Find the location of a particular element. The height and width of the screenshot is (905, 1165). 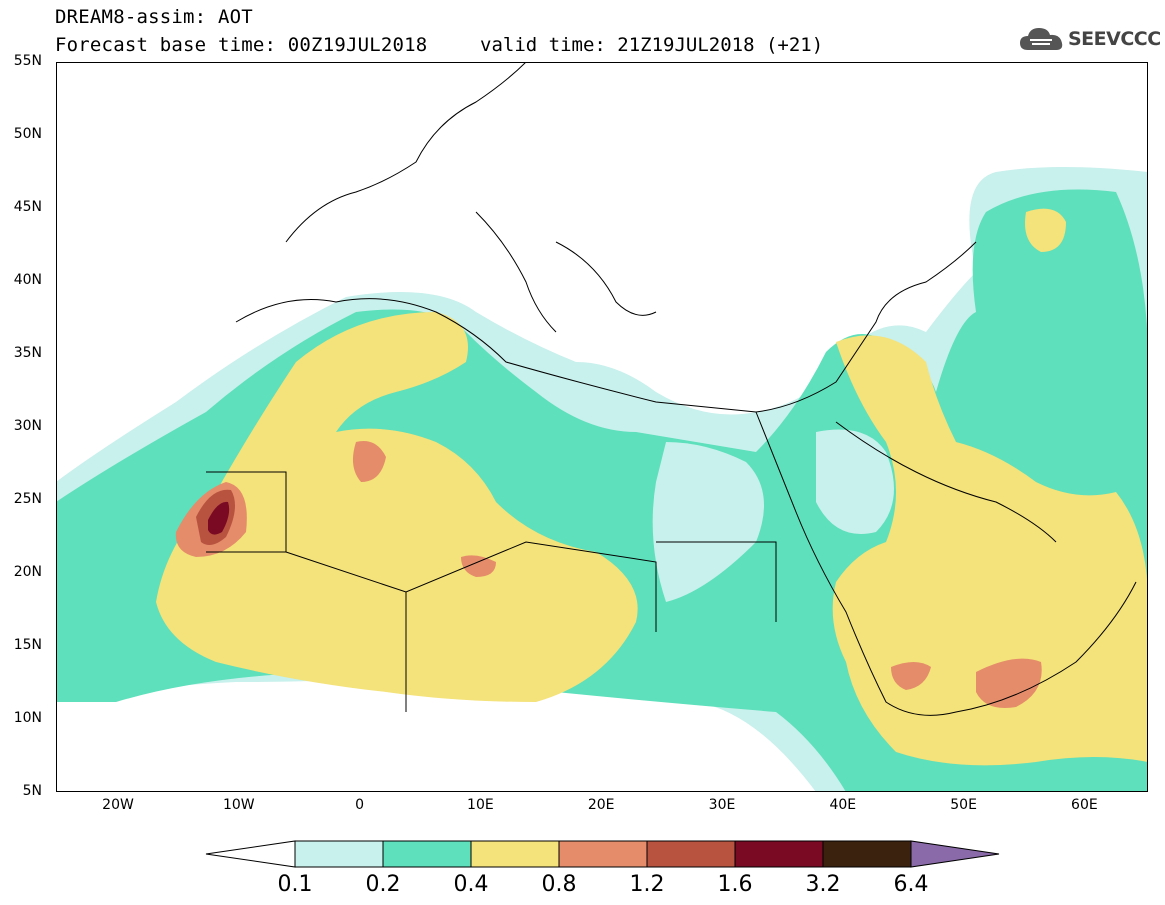

cloud-icon is located at coordinates (1041, 39).